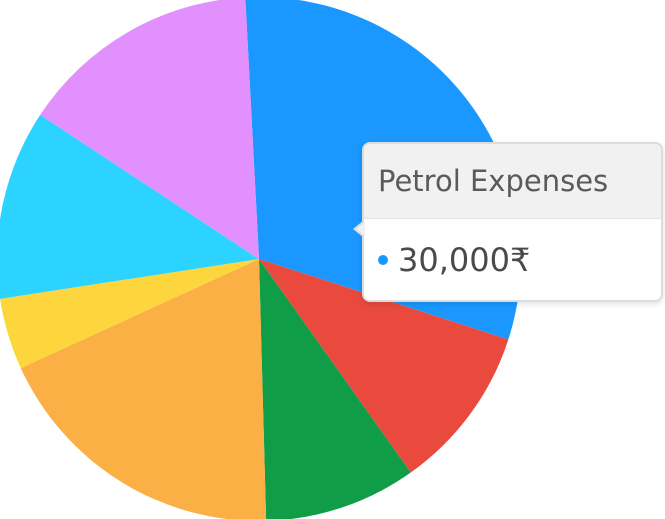 This screenshot has height=519, width=665. I want to click on series-marker-icon, so click(383, 259).